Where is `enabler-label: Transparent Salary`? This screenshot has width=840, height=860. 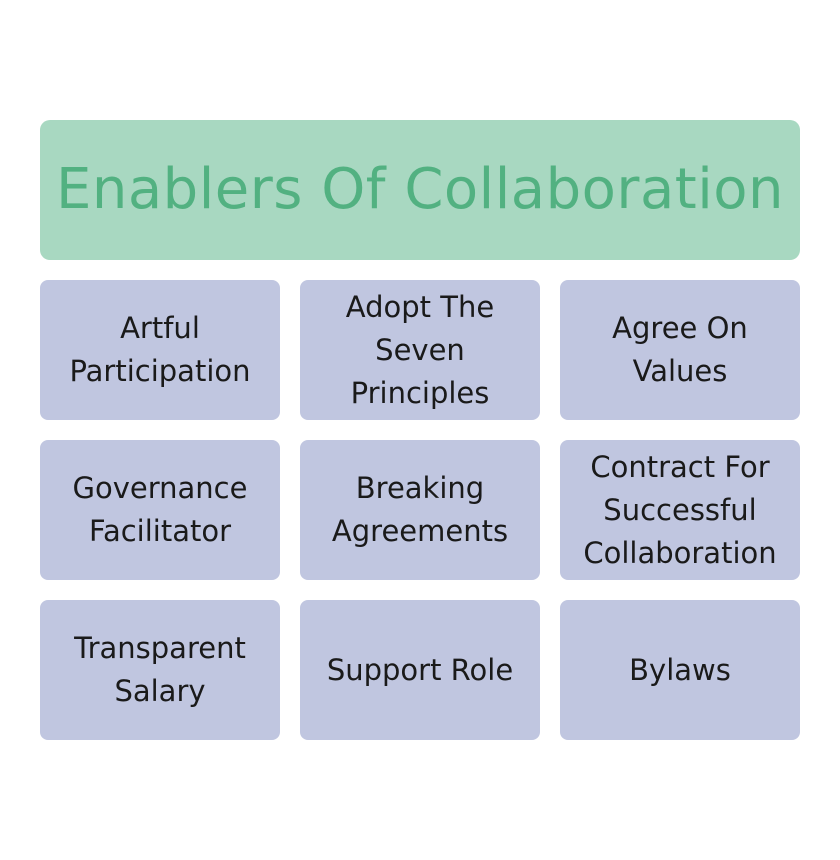 enabler-label: Transparent Salary is located at coordinates (160, 669).